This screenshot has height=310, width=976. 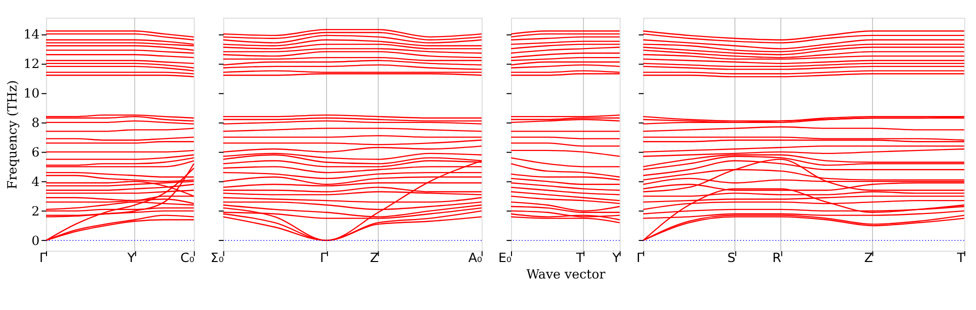 I want to click on y-tick-label: 14, so click(x=31, y=34).